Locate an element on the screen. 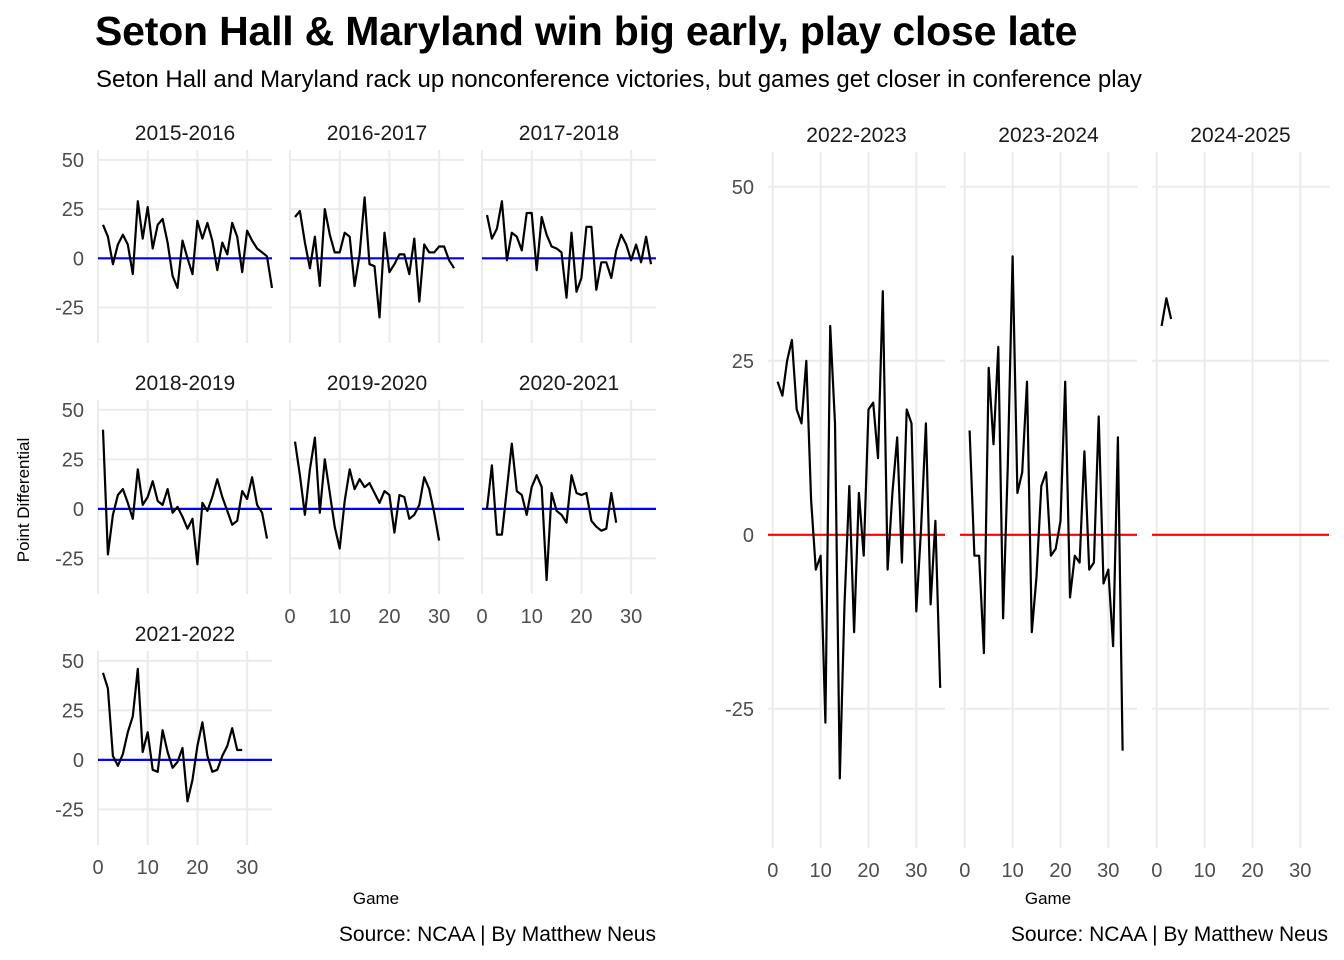 The height and width of the screenshot is (960, 1344). facet-panel-2021-2022 is located at coordinates (184, 748).